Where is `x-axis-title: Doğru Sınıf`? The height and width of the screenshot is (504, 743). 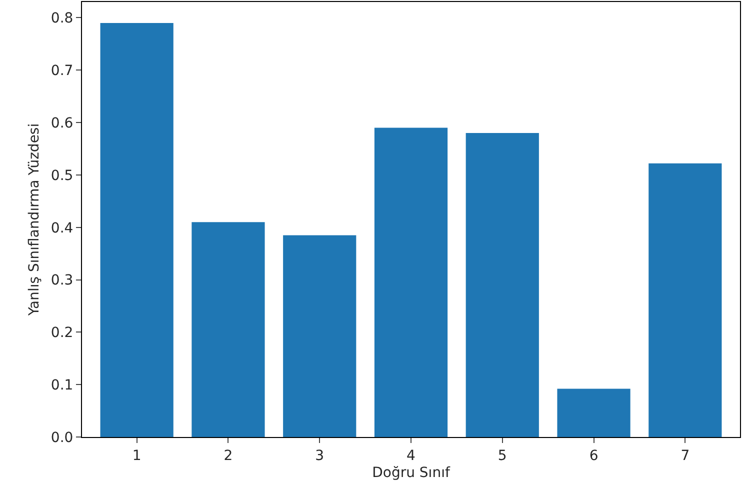
x-axis-title: Doğru Sınıf is located at coordinates (411, 473).